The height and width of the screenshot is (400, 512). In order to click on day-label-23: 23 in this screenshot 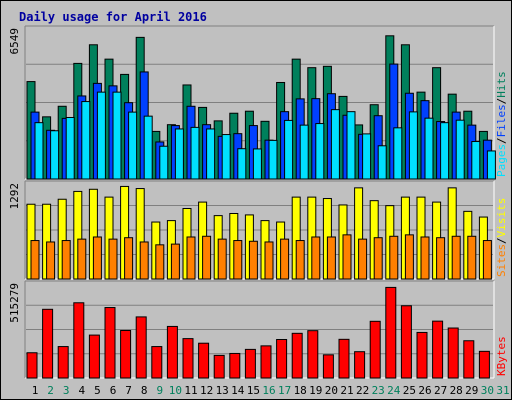, I will do `click(378, 390)`.